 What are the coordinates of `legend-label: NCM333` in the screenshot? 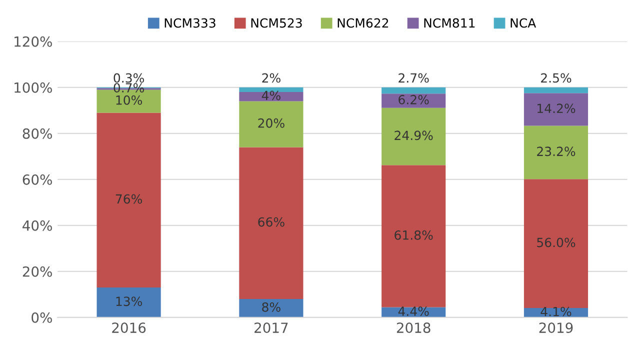 It's located at (190, 23).